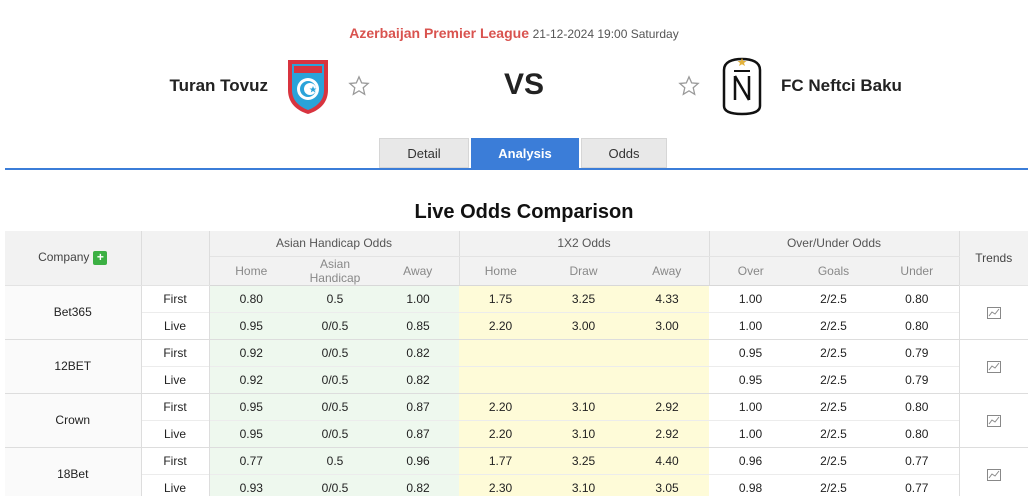  What do you see at coordinates (624, 153) in the screenshot?
I see `tab-odds: Odds` at bounding box center [624, 153].